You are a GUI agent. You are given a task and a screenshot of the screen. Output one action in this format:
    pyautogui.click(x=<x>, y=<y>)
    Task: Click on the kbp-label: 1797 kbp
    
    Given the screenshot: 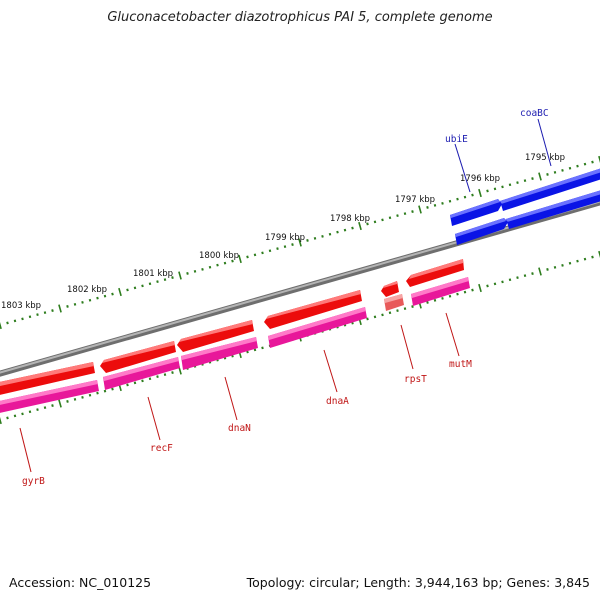 What is the action you would take?
    pyautogui.click(x=415, y=200)
    